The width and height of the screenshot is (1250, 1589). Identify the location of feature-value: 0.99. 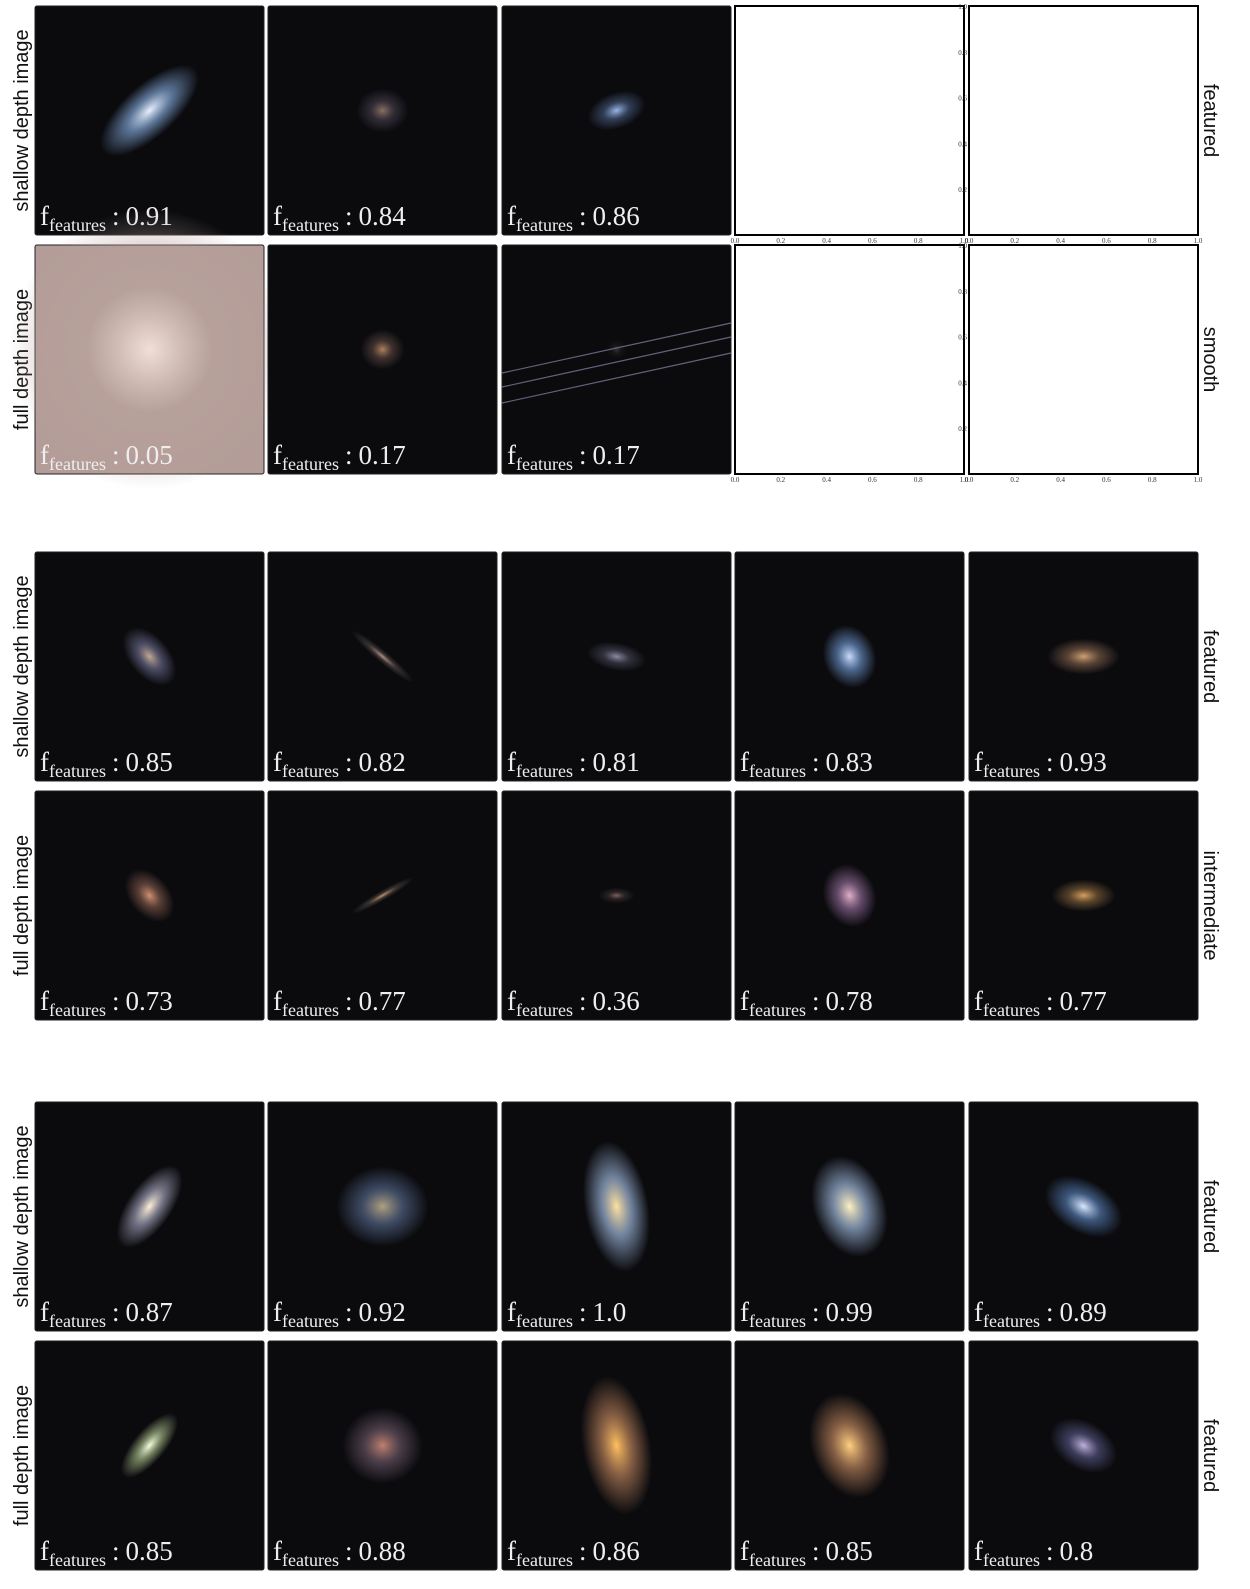
(848, 1312).